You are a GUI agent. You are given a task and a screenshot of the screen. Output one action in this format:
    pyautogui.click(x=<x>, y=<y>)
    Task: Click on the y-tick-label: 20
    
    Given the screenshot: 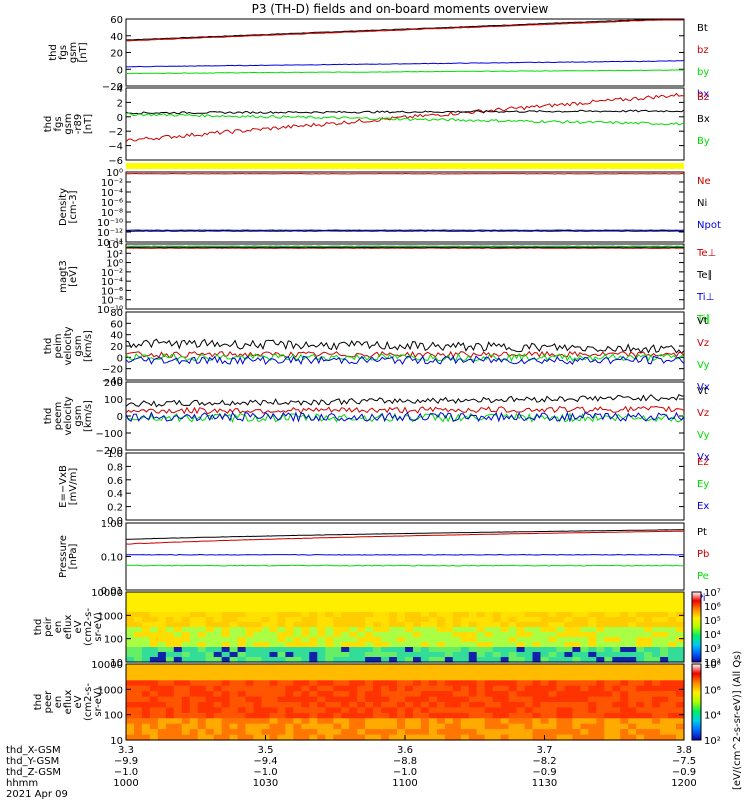 What is the action you would take?
    pyautogui.click(x=116, y=347)
    